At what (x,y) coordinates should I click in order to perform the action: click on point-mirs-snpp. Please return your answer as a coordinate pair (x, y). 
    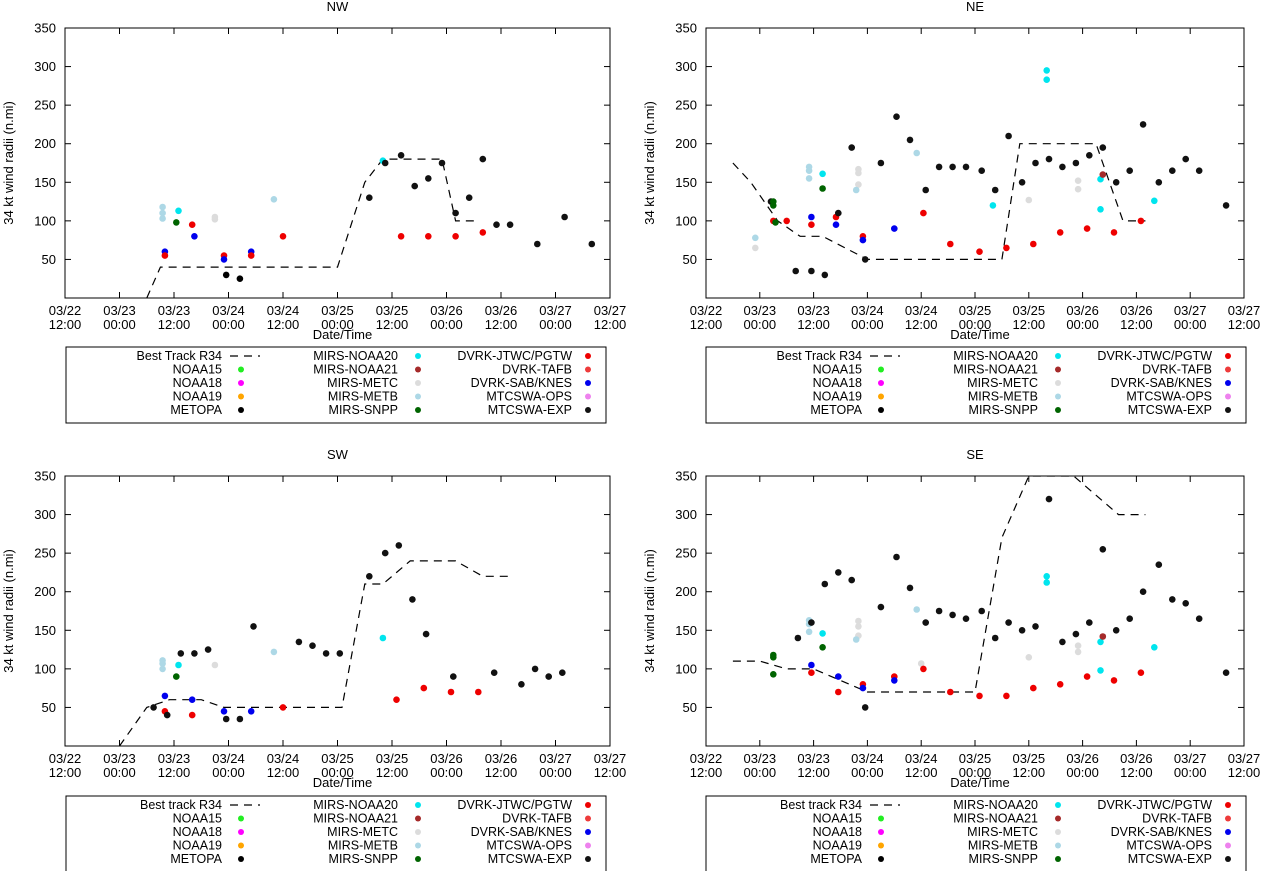
    Looking at the image, I should click on (822, 188).